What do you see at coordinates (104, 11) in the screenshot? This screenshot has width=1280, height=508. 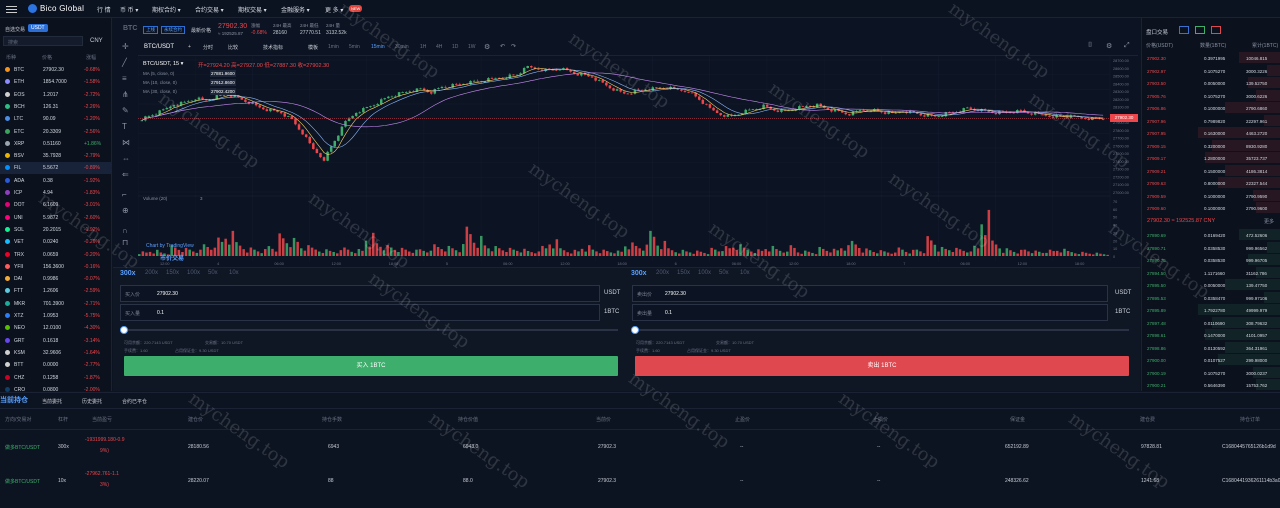 I see `nav-market: 行 情` at bounding box center [104, 11].